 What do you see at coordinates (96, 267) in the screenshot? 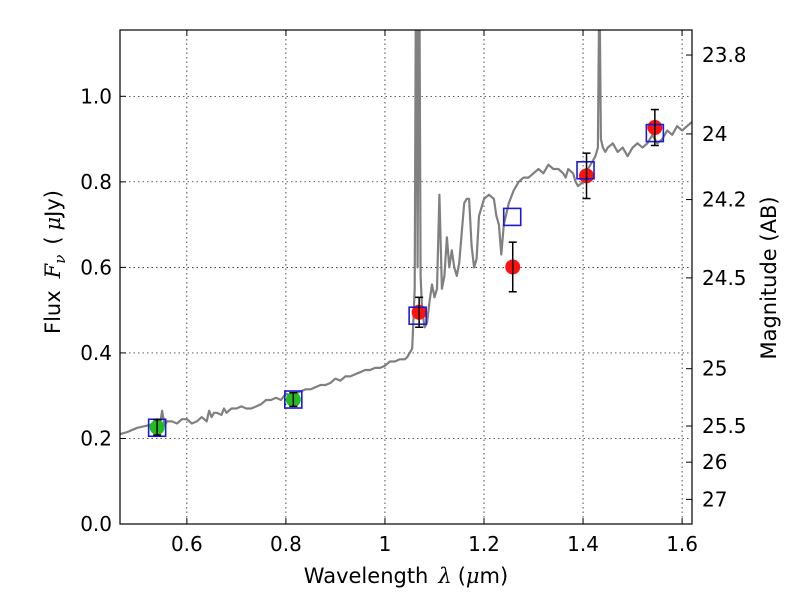
I see `y-tick-label: 0.6` at bounding box center [96, 267].